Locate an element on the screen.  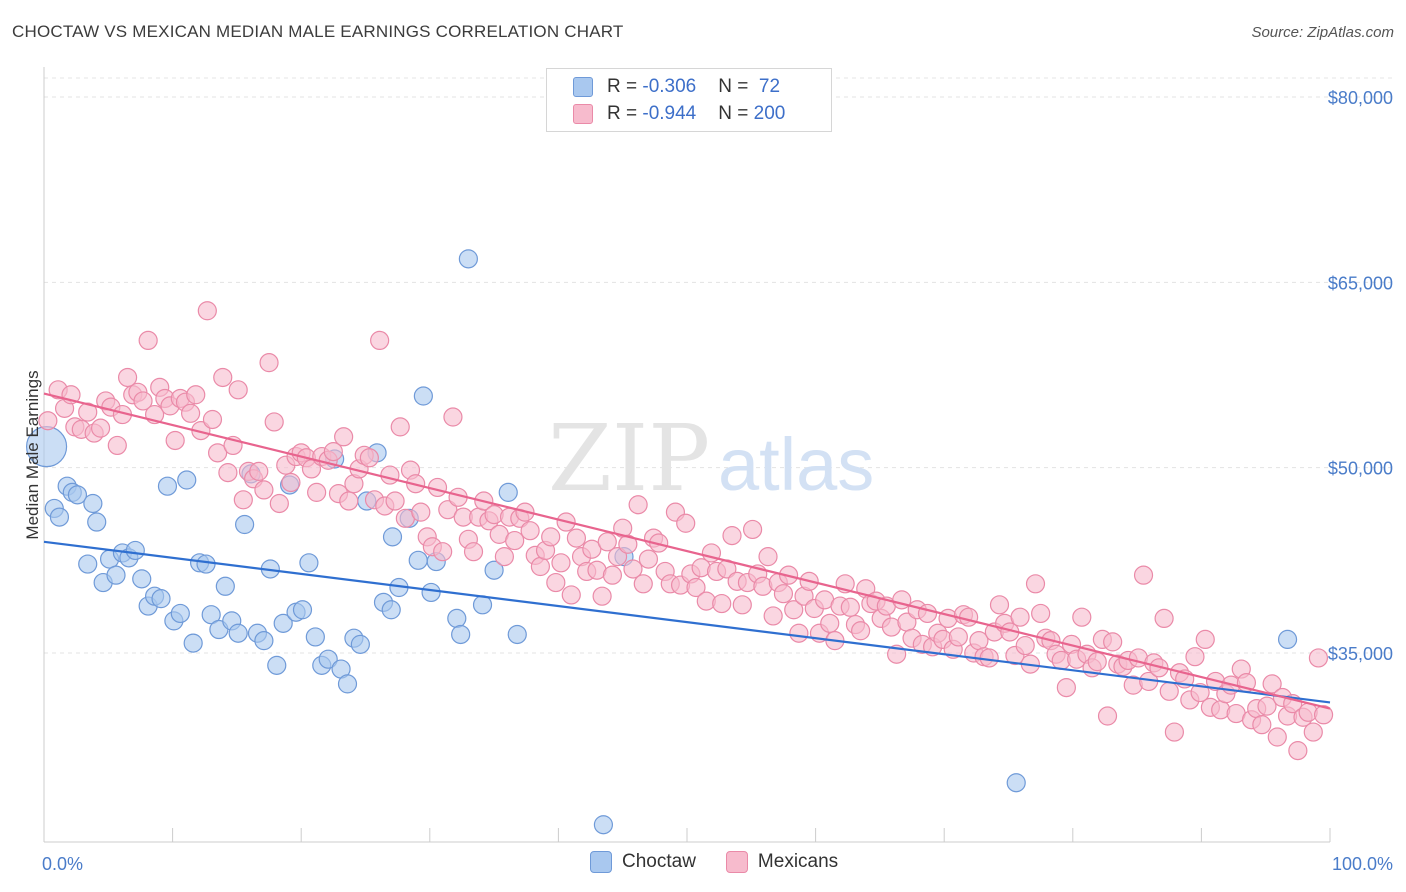
y-tick-label: $35,000 is located at coordinates (1360, 654).